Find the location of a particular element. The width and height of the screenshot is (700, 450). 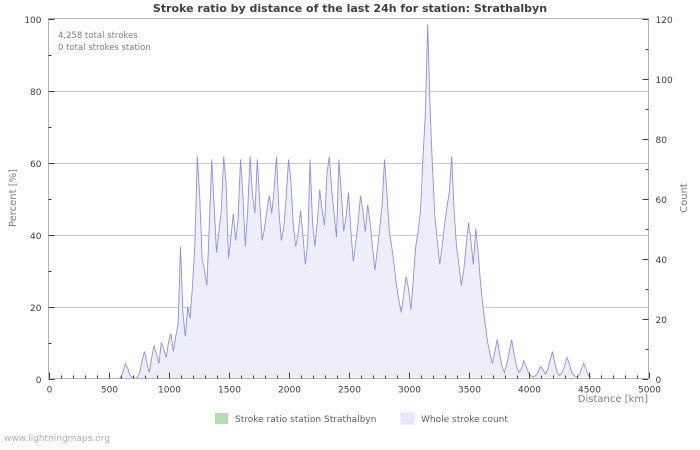

svg-text: 4500 is located at coordinates (589, 391).